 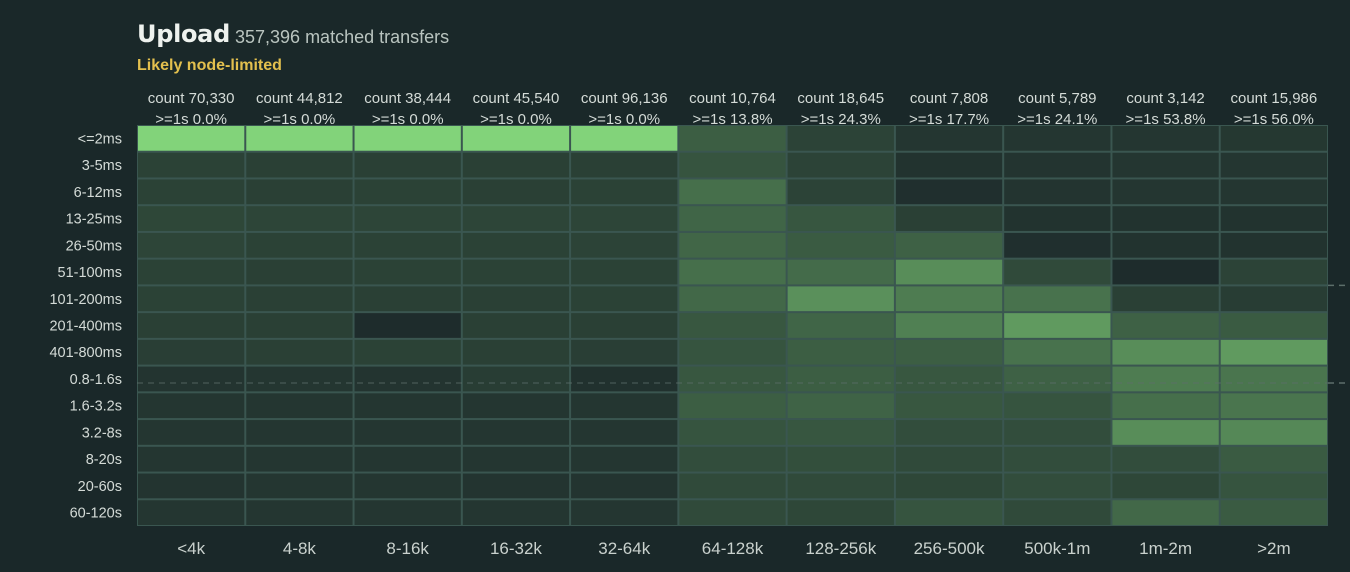 What do you see at coordinates (90, 273) in the screenshot?
I see `row-latency-label: 51-100ms` at bounding box center [90, 273].